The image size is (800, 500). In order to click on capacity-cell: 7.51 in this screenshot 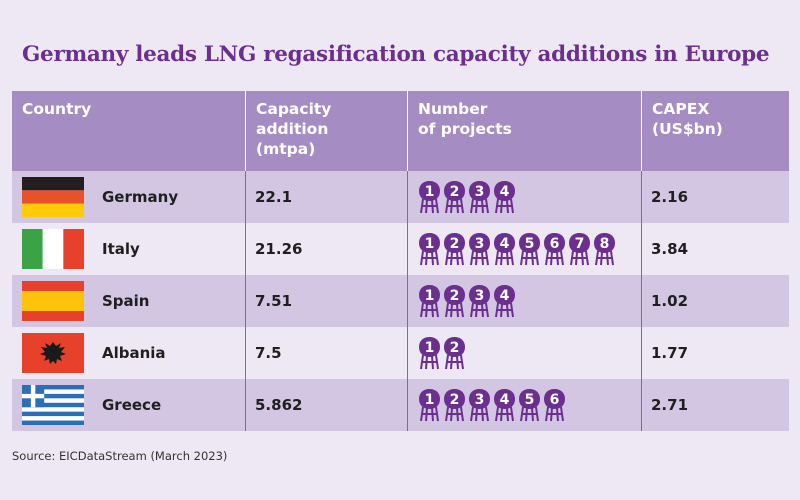, I will do `click(326, 301)`.